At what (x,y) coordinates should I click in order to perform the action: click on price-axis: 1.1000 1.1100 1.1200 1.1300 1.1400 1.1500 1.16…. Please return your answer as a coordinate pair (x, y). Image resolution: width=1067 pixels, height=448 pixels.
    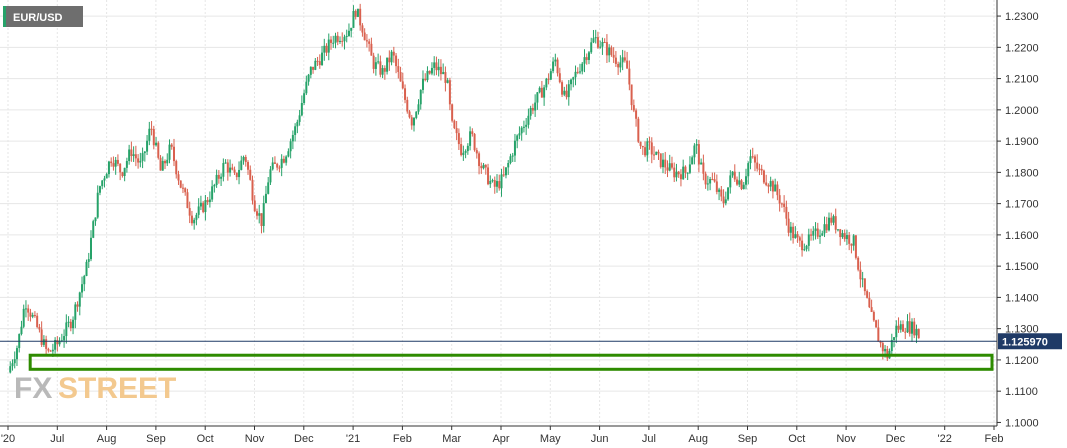
    Looking at the image, I should click on (1017, 214).